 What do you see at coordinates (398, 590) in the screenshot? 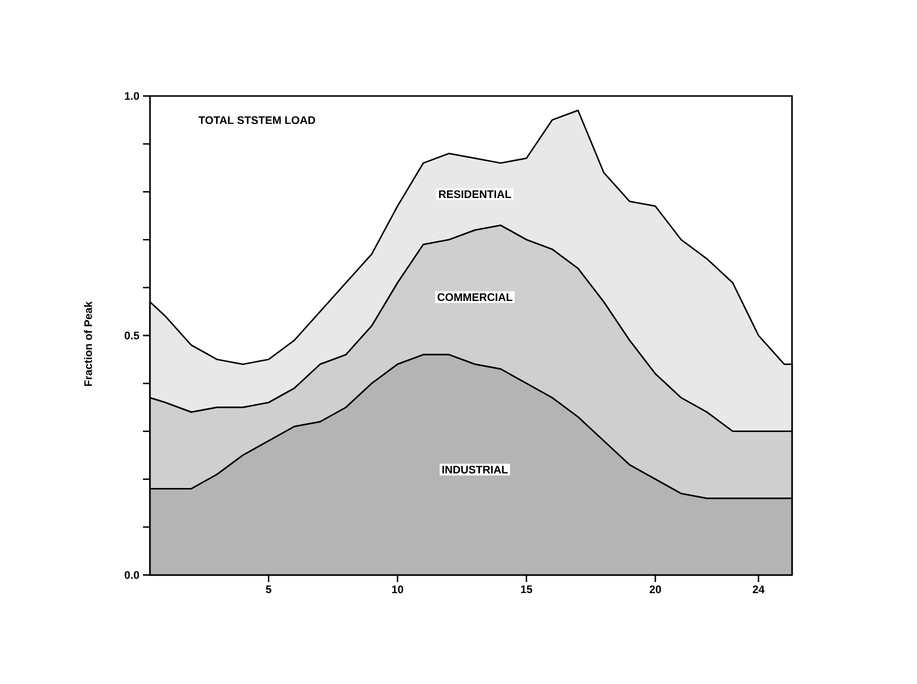
I see `x-tick-label: 10` at bounding box center [398, 590].